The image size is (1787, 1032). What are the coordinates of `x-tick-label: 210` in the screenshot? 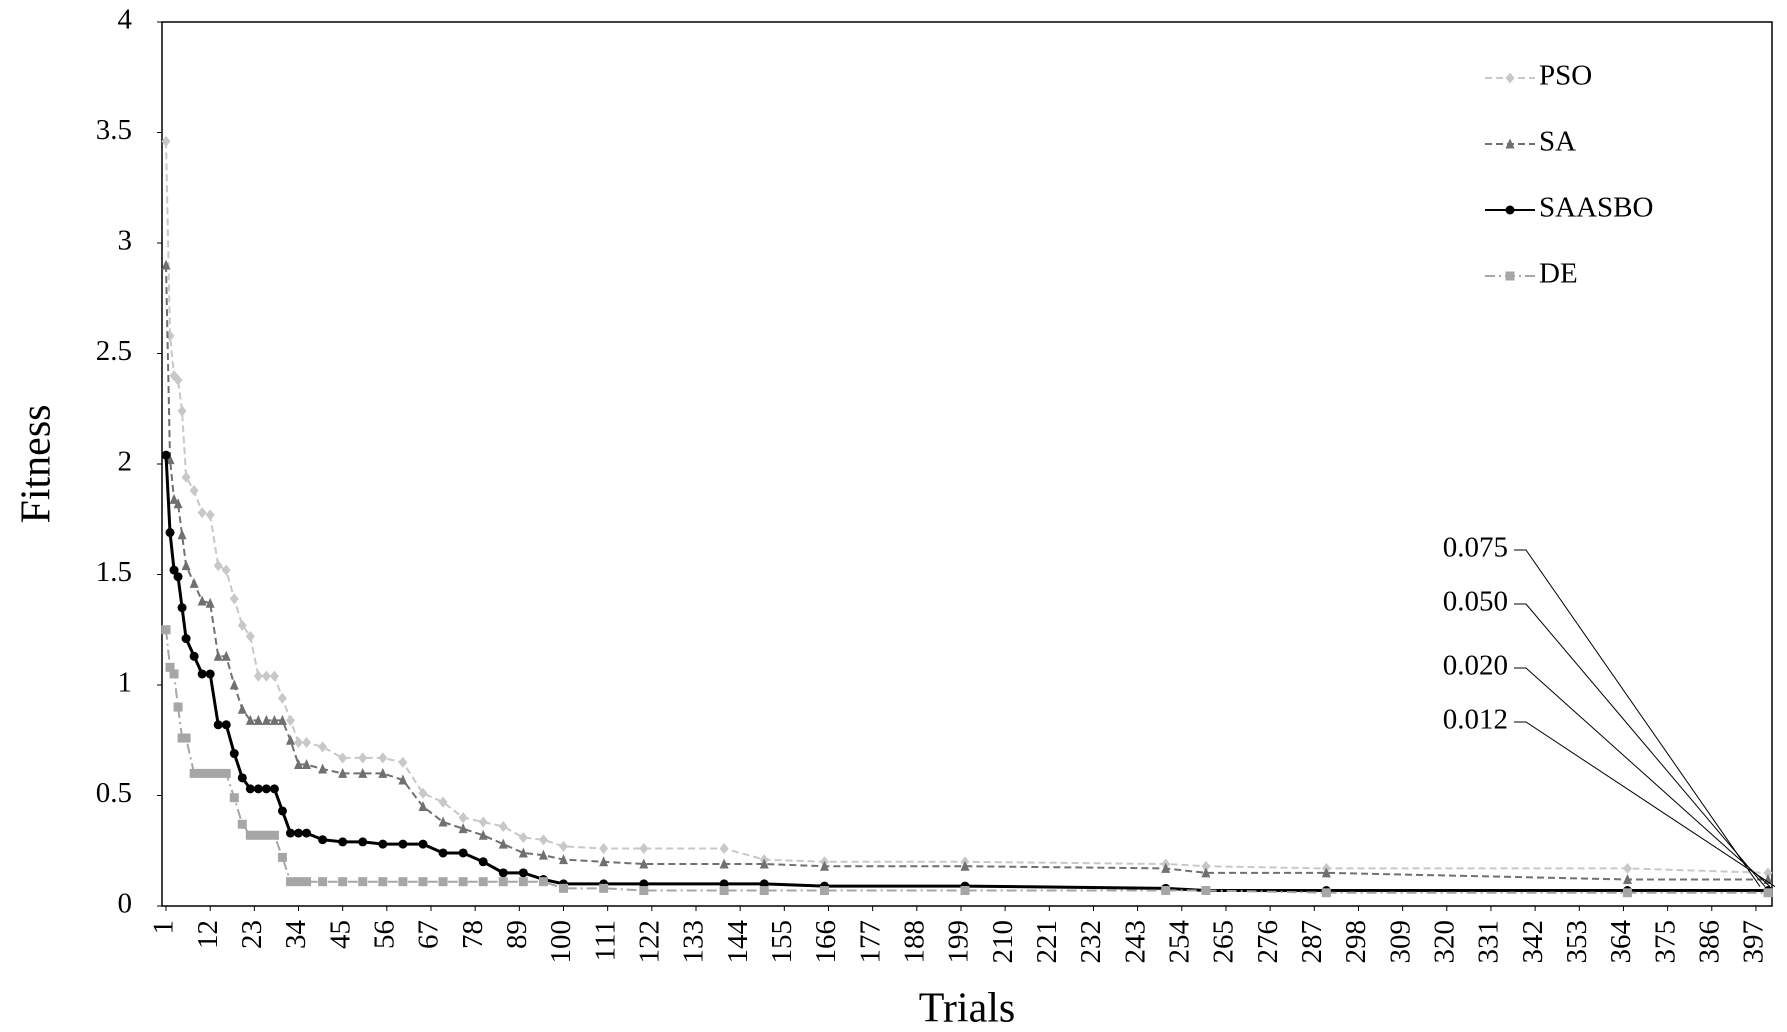 It's located at (1003, 942).